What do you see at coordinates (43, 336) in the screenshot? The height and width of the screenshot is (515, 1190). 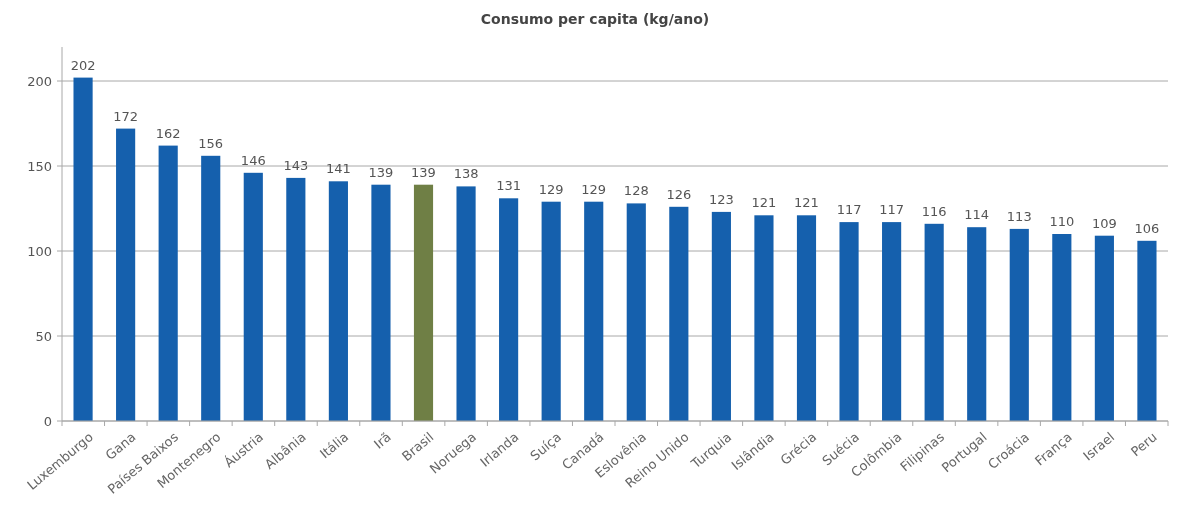 I see `y-tick-label: 50` at bounding box center [43, 336].